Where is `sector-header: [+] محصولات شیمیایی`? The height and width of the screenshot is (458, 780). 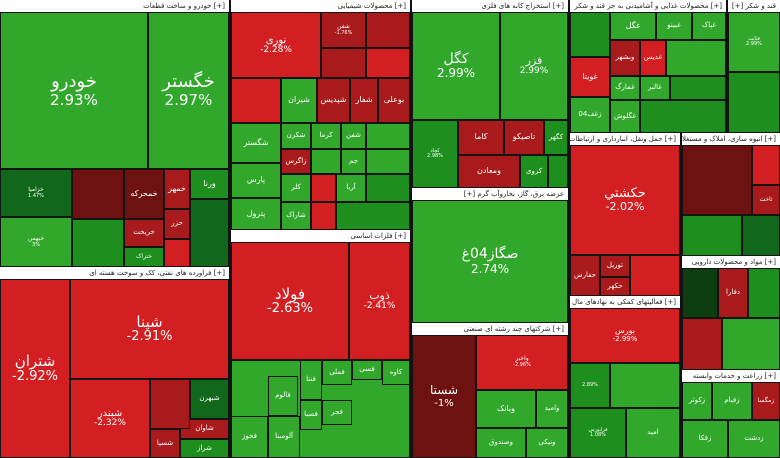
sector-header: [+] محصولات شیمیایی is located at coordinates (320, 6).